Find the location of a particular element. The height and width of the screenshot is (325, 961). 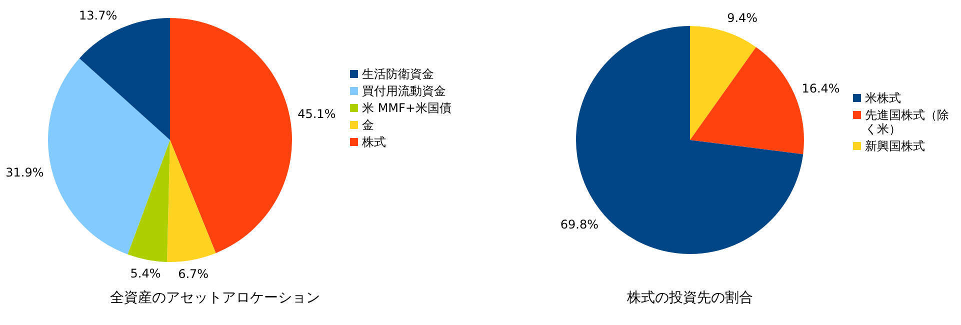

legend-label: 金 is located at coordinates (368, 125).